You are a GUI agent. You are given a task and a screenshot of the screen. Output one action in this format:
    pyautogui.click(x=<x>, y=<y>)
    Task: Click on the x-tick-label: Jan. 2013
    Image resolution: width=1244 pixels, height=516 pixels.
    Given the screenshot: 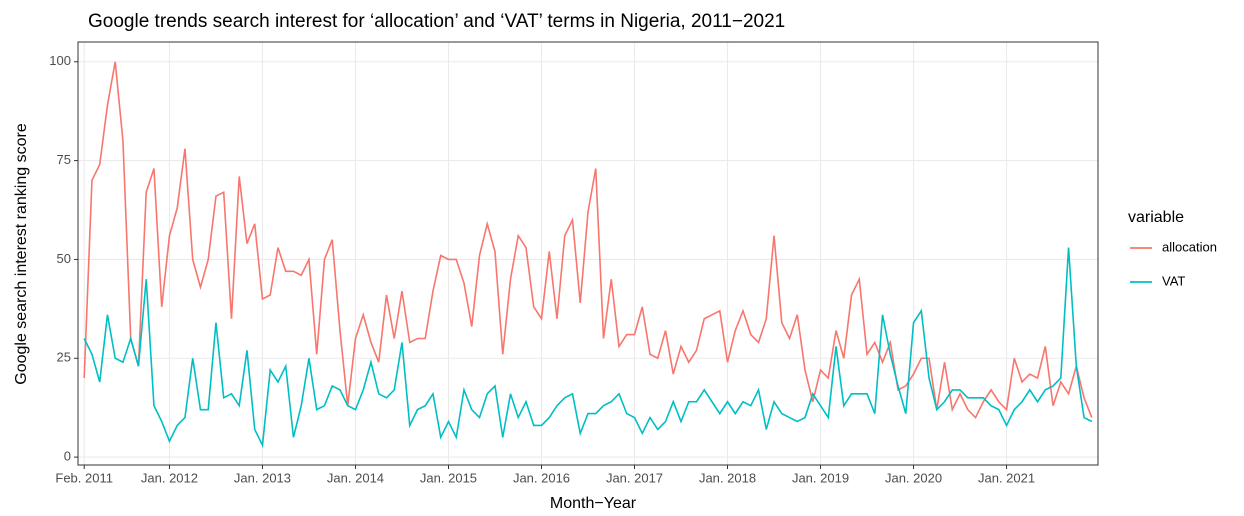 What is the action you would take?
    pyautogui.click(x=262, y=477)
    